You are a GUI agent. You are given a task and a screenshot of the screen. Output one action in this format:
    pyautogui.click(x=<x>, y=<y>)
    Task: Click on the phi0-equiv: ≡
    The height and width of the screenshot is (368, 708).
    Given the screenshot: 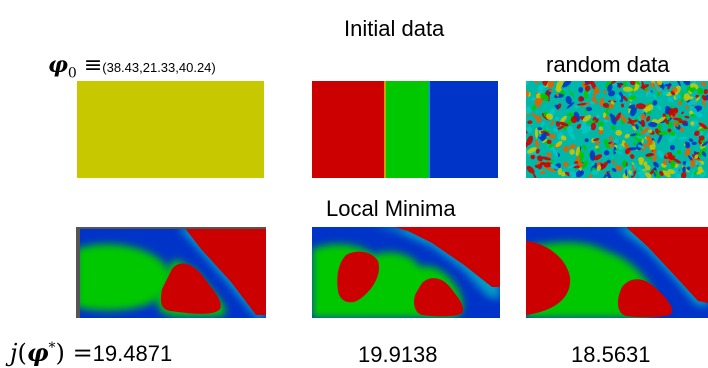 What is the action you would take?
    pyautogui.click(x=93, y=65)
    